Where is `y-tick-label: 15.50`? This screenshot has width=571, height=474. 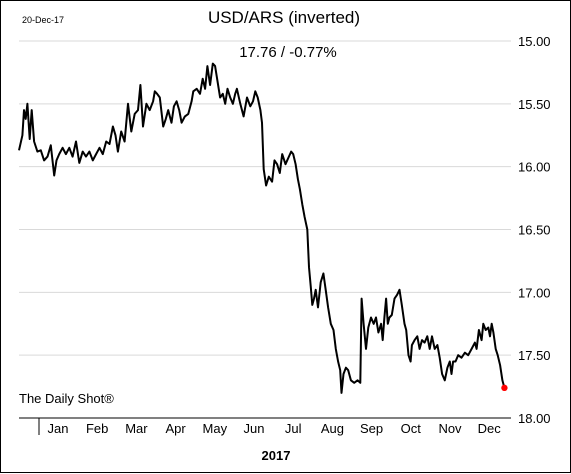
y-tick-label: 15.50 is located at coordinates (534, 104).